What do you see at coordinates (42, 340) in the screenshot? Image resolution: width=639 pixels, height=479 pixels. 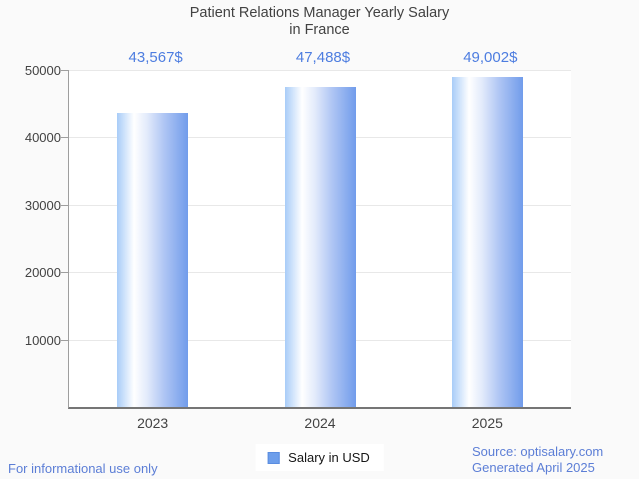 I see `y-axis-label-10000: 10000` at bounding box center [42, 340].